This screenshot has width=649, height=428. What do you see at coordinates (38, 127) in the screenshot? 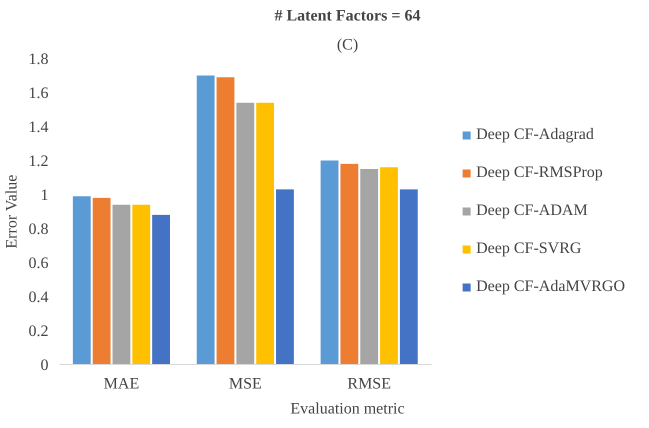
I see `y-tick-label: 1.4` at bounding box center [38, 127].